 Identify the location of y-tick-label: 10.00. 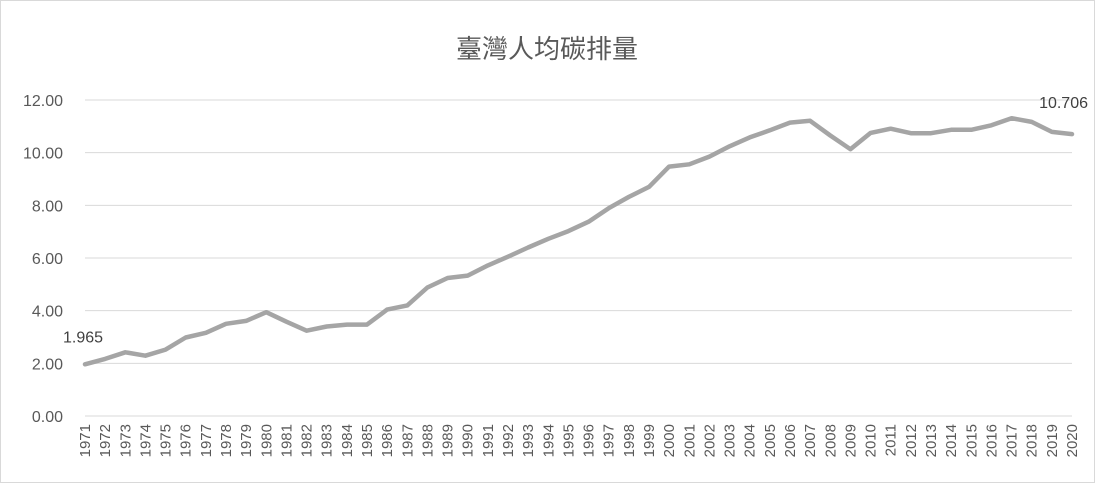
(43, 154).